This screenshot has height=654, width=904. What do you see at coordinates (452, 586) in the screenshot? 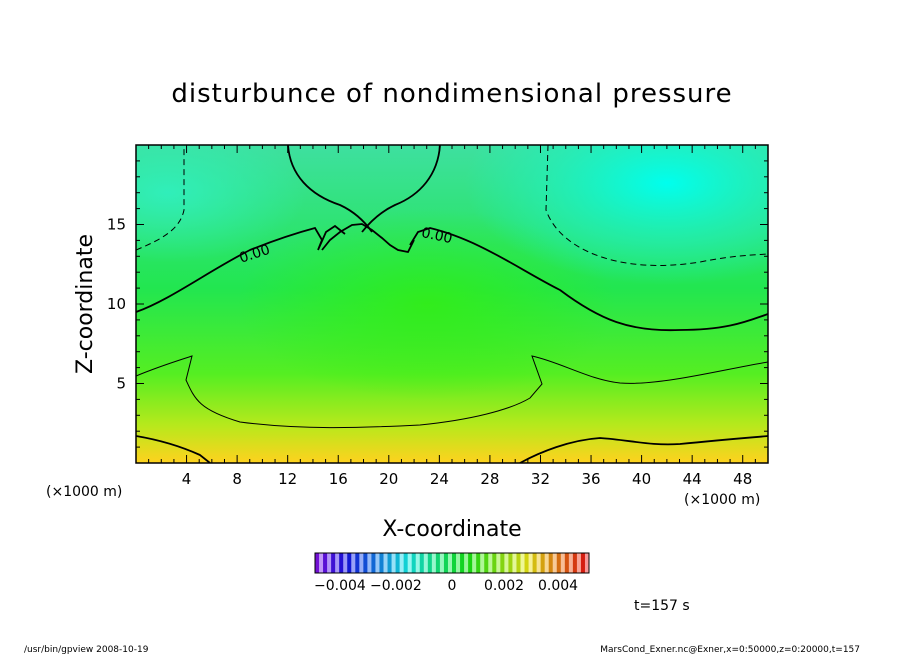
I see `colorbar-label-zero: 0` at bounding box center [452, 586].